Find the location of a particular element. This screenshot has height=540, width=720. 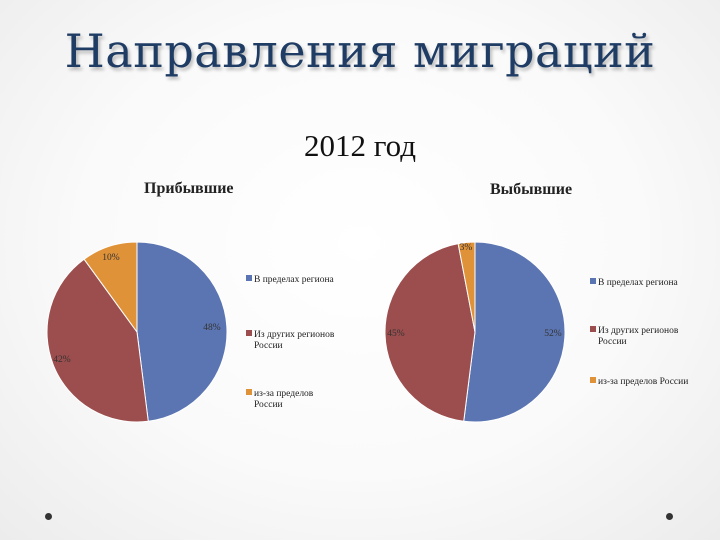

chart-title-departed: Выбывшие is located at coordinates (531, 189).